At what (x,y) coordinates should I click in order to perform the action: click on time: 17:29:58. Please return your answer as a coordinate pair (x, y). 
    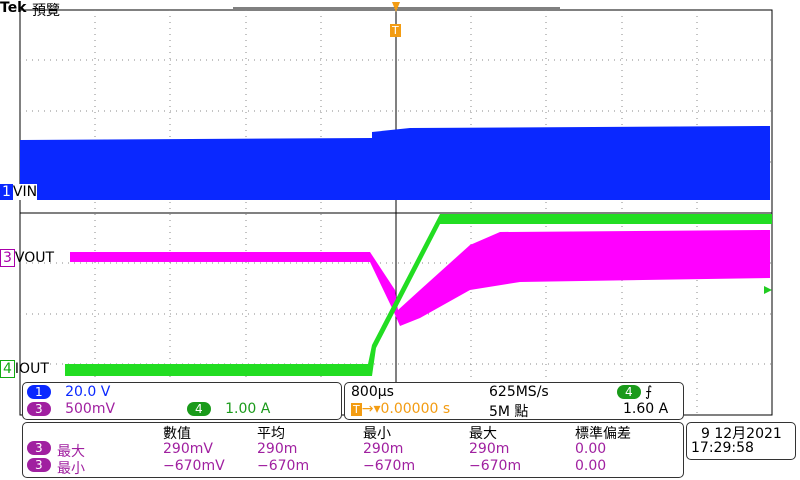
    Looking at the image, I should click on (722, 448).